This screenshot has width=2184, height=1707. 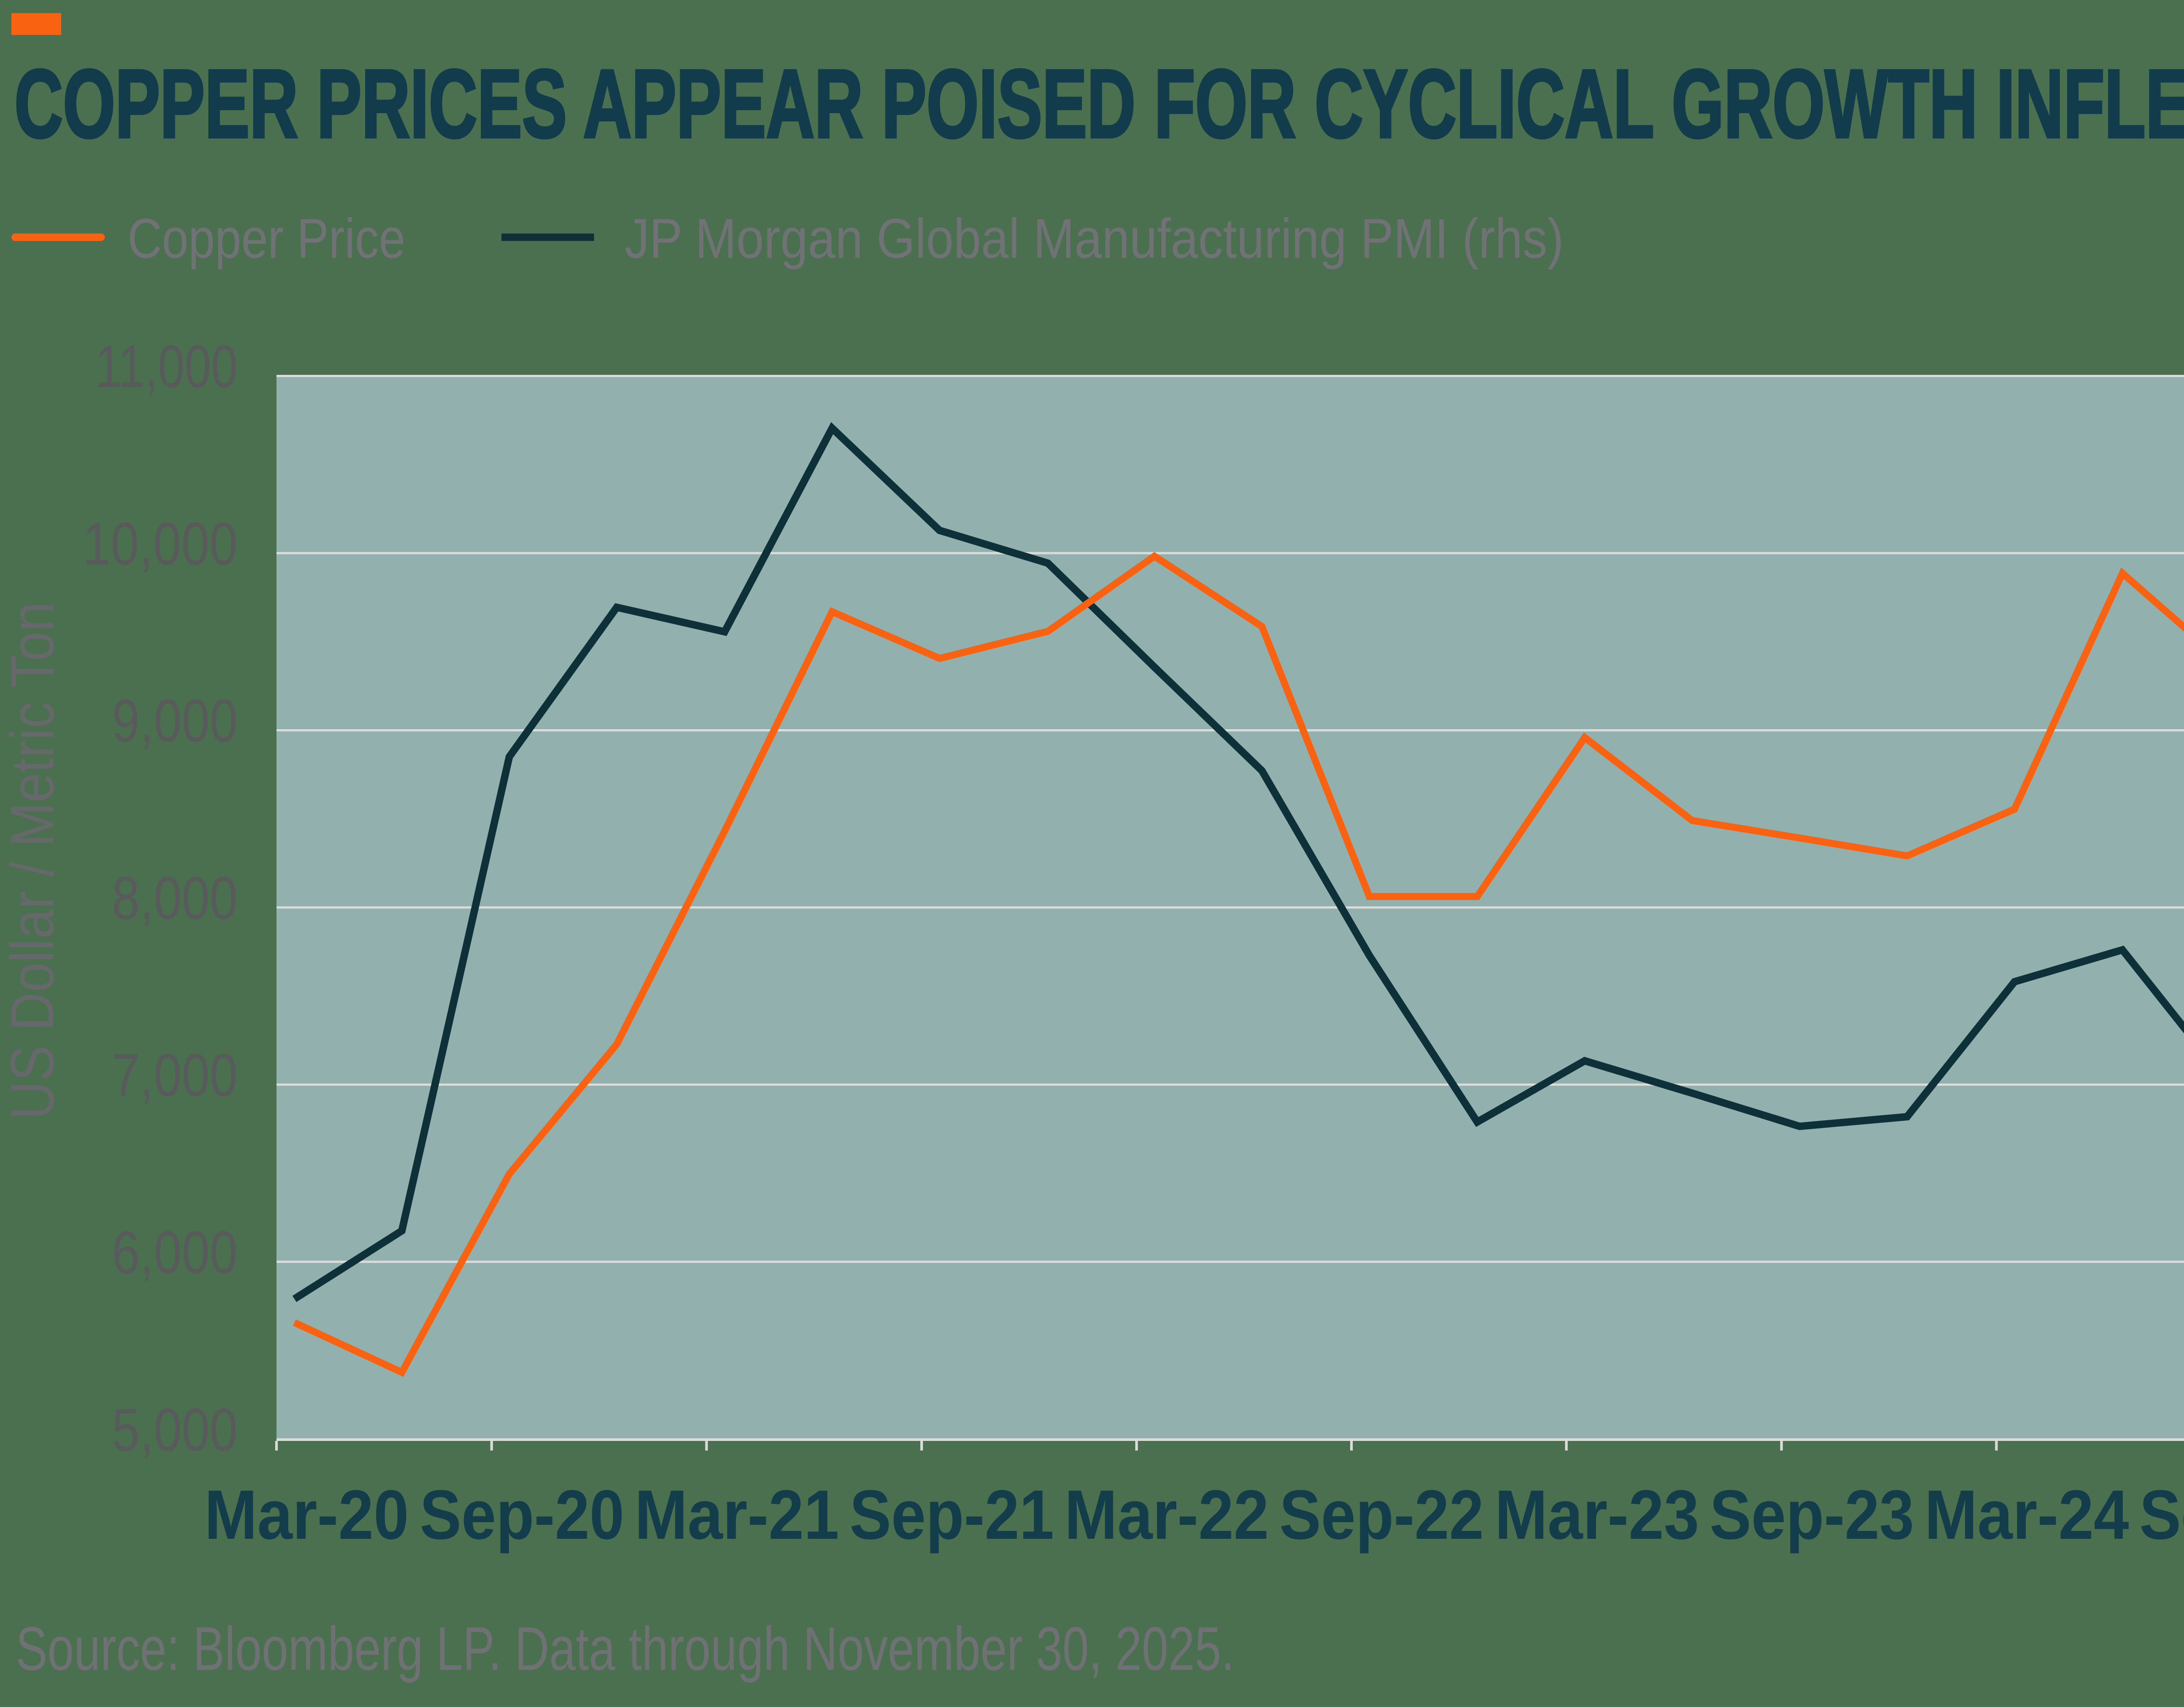 I want to click on svg-text: 11,000, so click(x=166, y=366).